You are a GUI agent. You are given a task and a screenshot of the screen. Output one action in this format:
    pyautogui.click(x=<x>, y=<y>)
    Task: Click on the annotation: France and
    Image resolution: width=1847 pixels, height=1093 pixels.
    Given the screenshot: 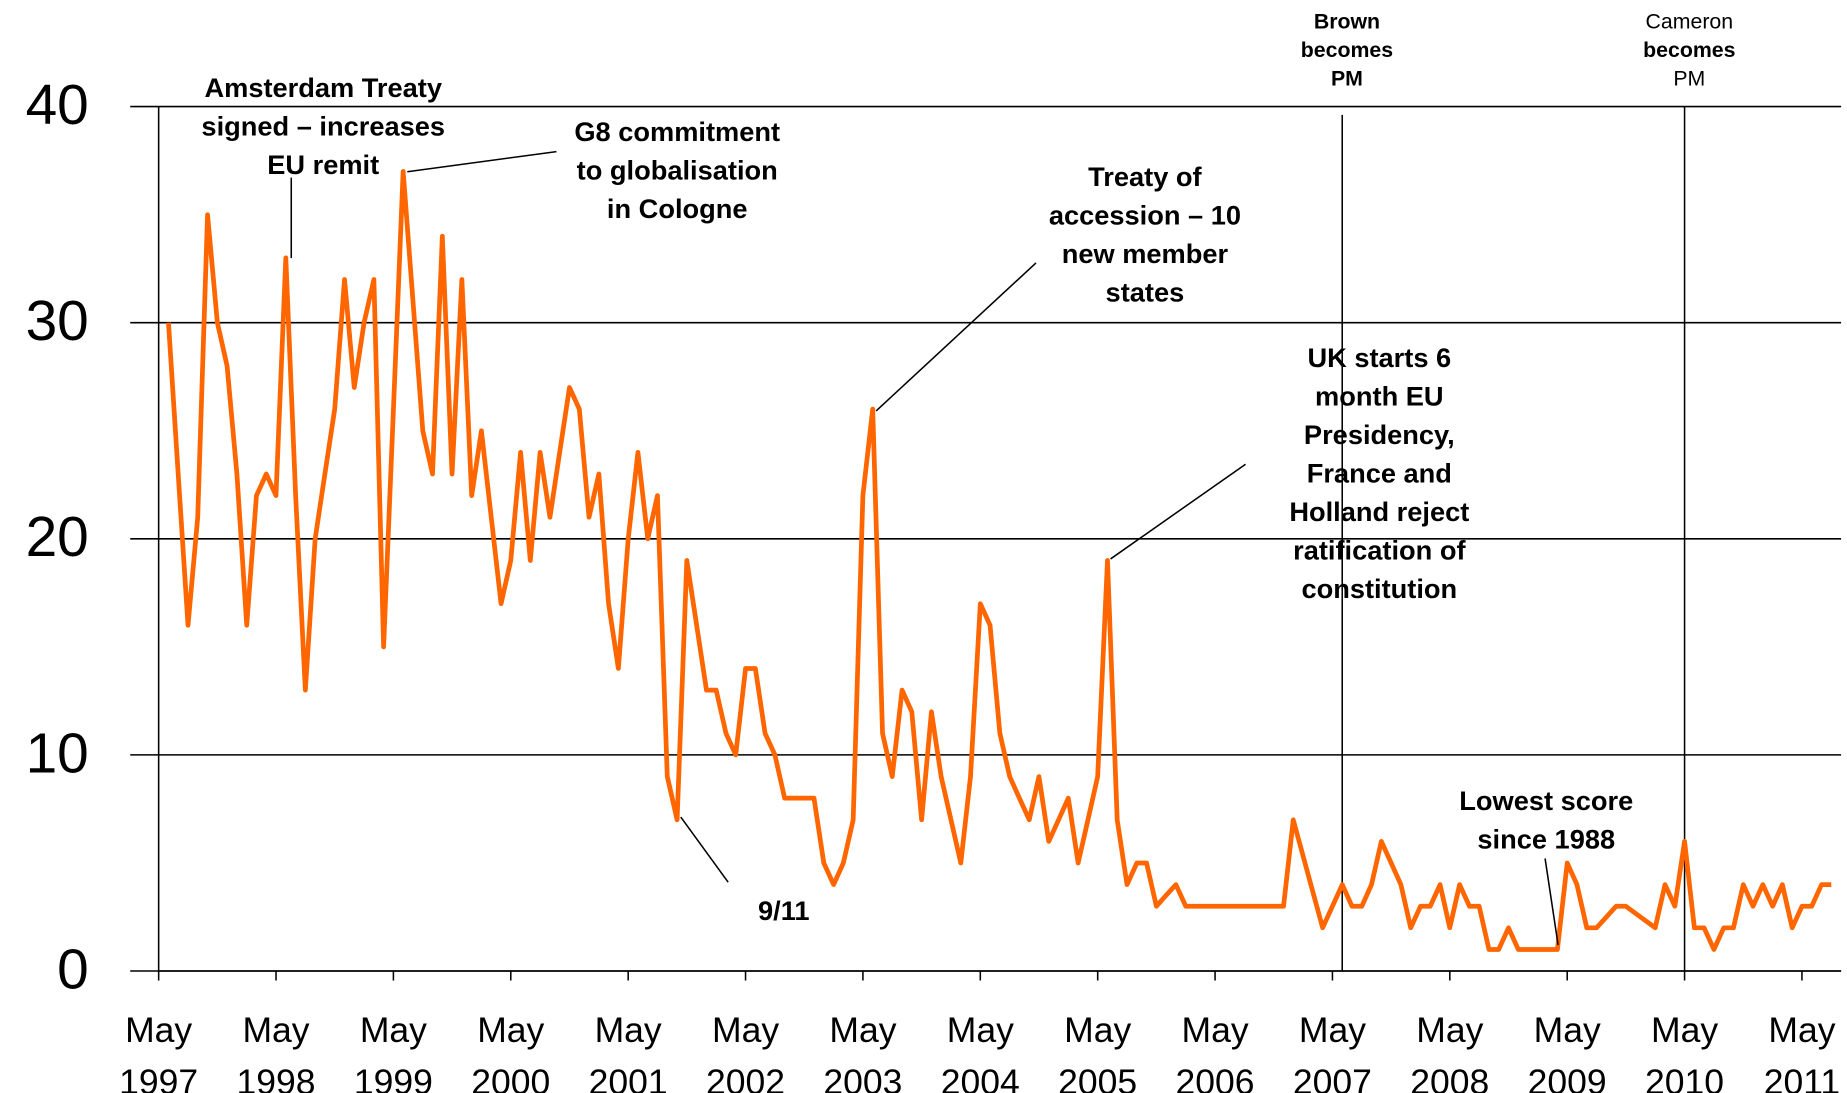 What is the action you would take?
    pyautogui.click(x=1379, y=473)
    